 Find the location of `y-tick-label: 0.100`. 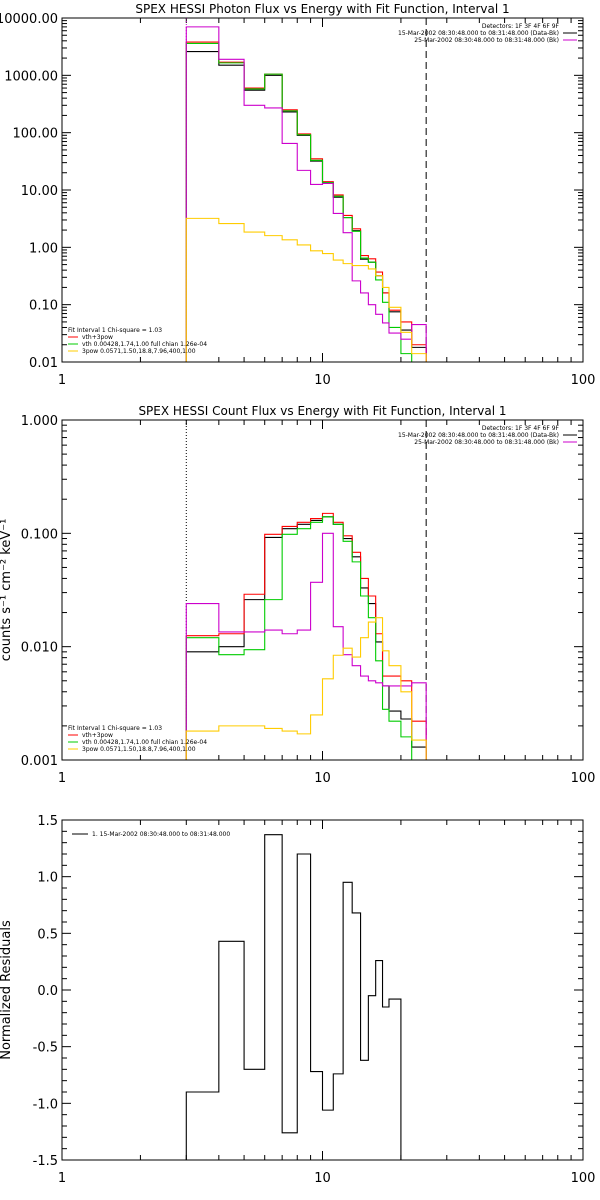

y-tick-label: 0.100 is located at coordinates (39, 534).